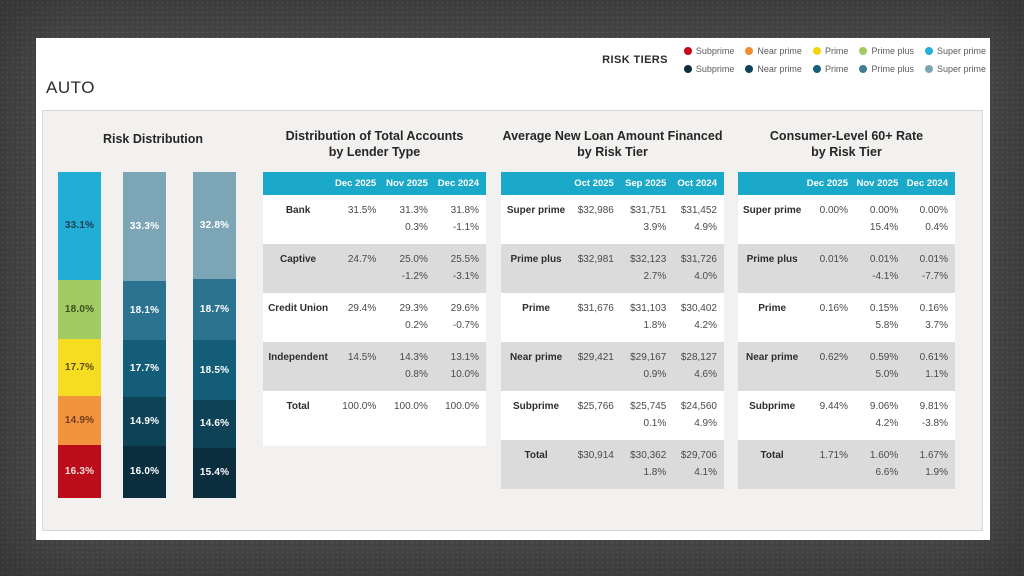  Describe the element at coordinates (687, 51) in the screenshot. I see `subprime-bright-dot-icon` at that location.